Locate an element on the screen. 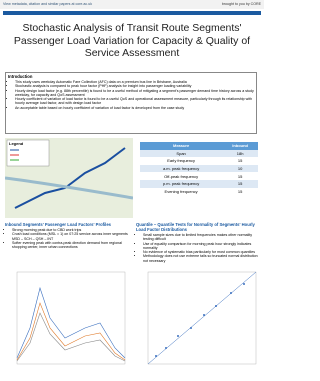 This screenshot has height=381, width=320. qq-chart is located at coordinates (202, 318).